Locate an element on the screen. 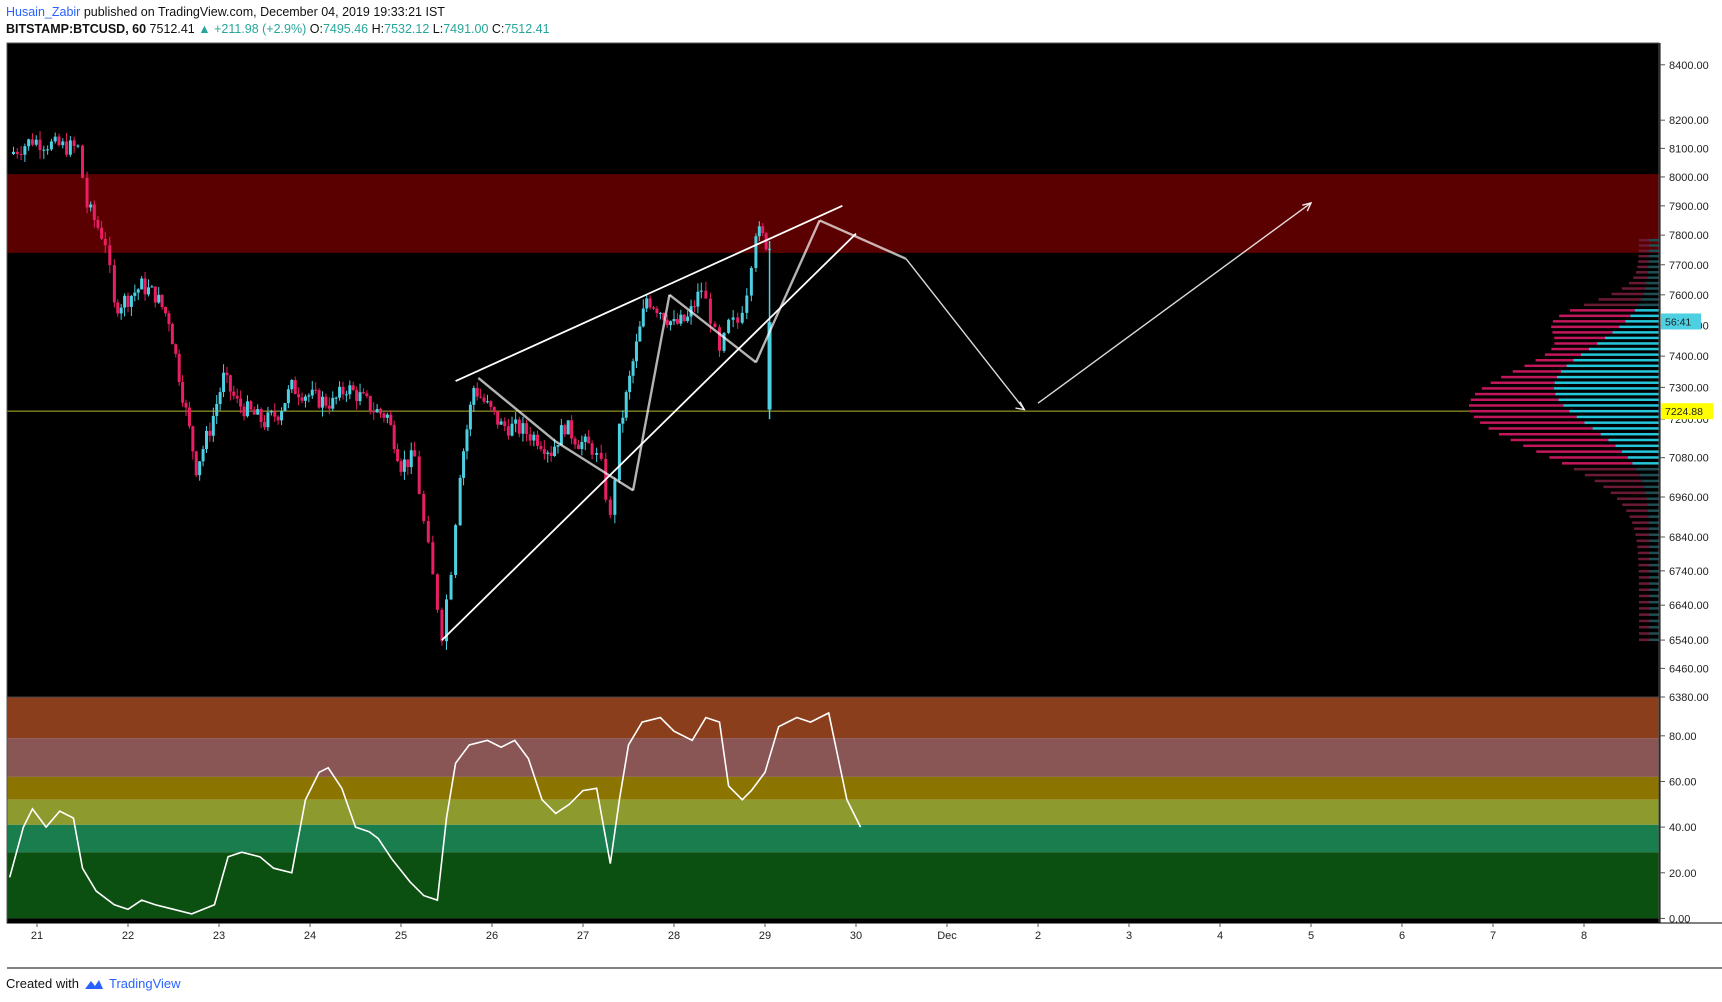  time-tick-label: 6 is located at coordinates (1402, 936).